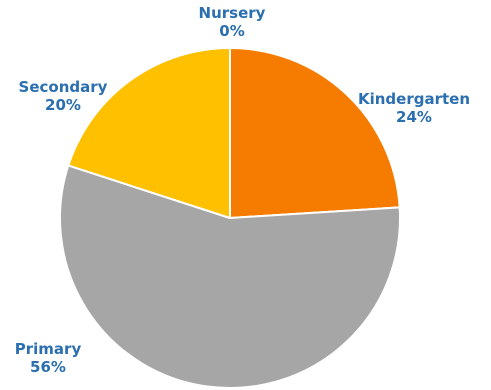 This screenshot has width=491, height=390. Describe the element at coordinates (63, 87) in the screenshot. I see `slice-name-secondary: Secondary` at that location.